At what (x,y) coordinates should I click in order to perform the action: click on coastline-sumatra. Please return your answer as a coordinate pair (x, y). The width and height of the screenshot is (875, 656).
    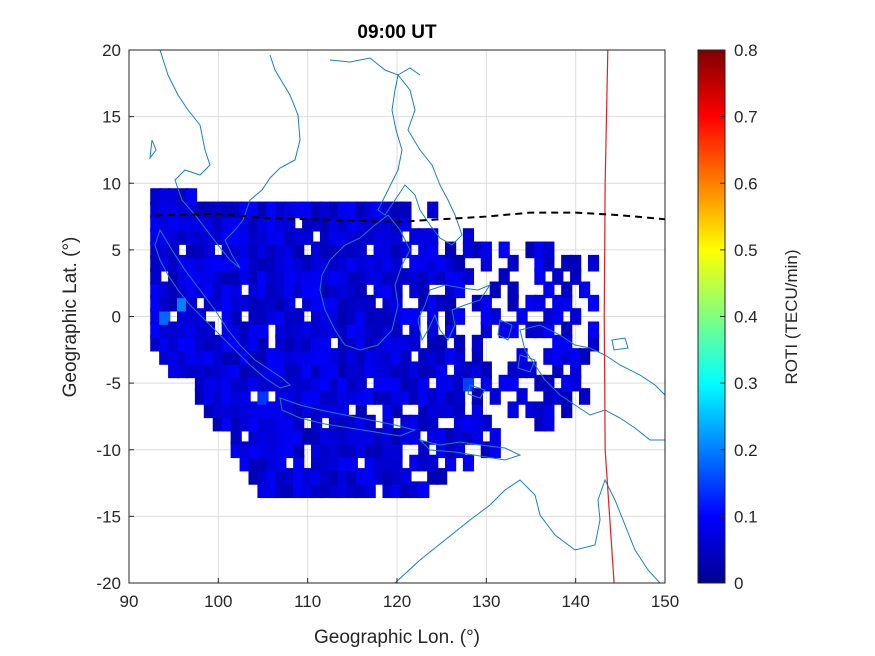
    Looking at the image, I should click on (223, 308).